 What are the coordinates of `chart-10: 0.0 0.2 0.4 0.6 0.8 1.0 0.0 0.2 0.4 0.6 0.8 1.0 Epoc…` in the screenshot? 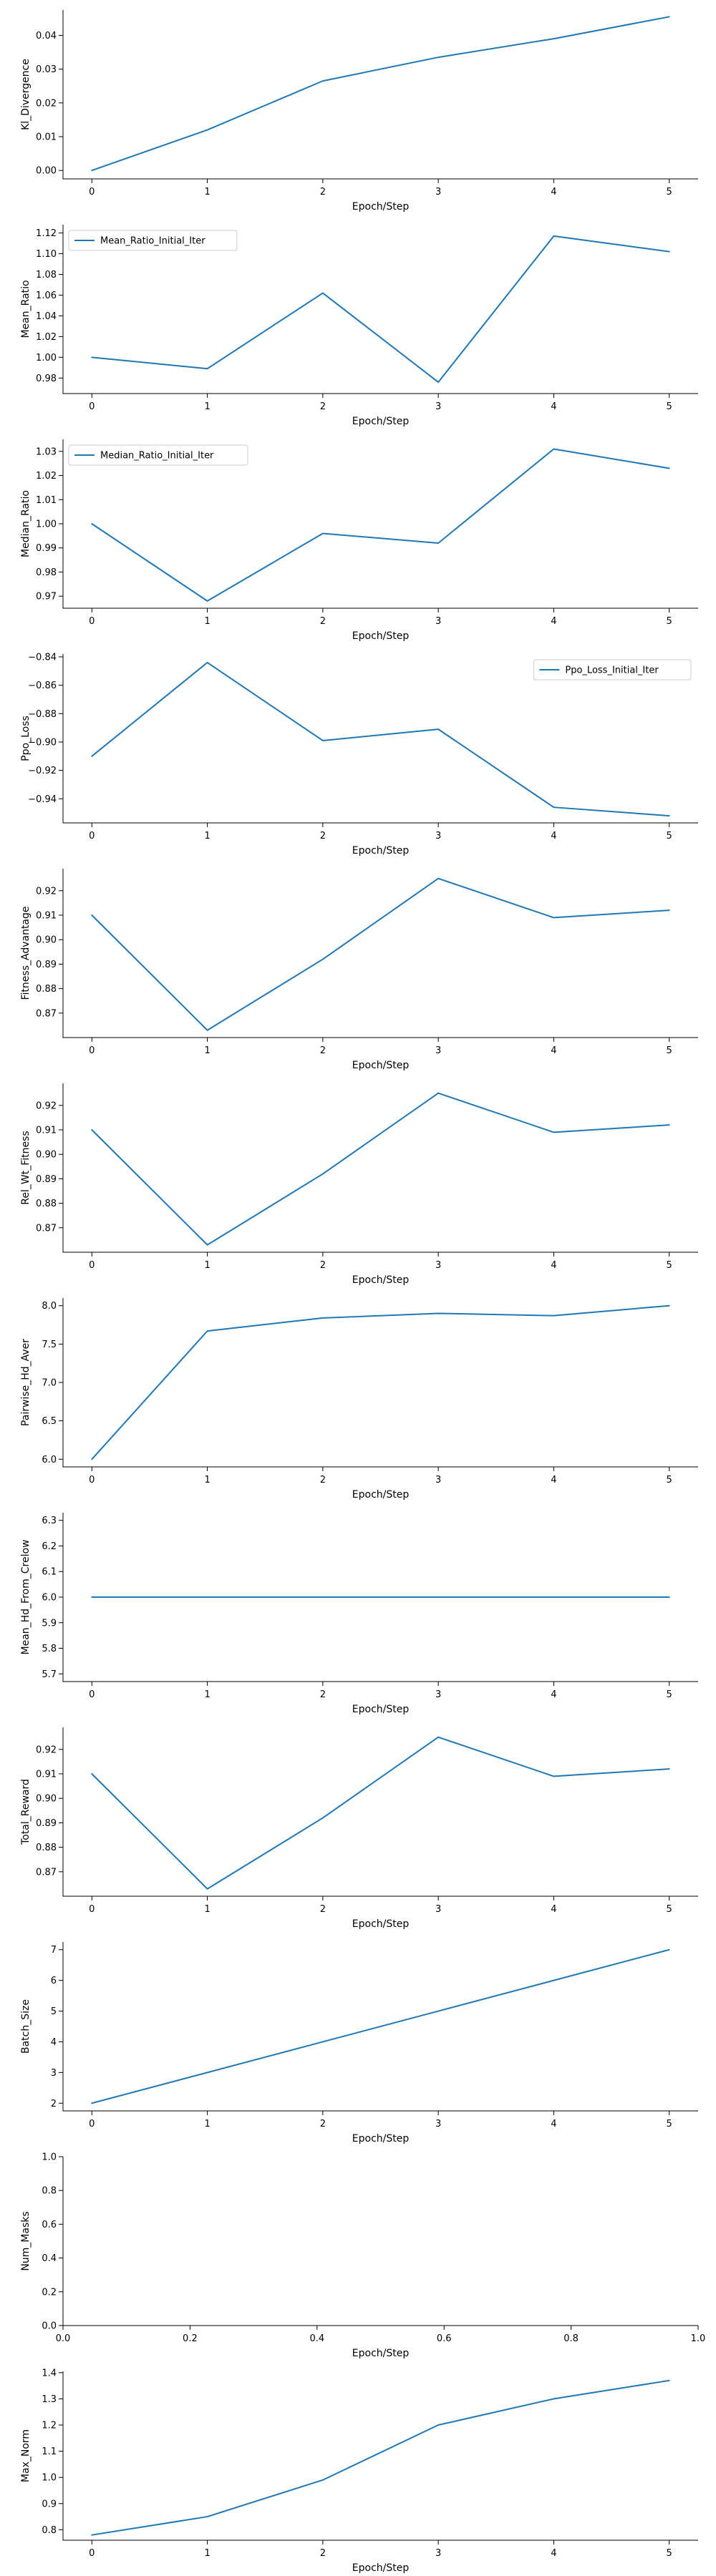 It's located at (363, 2256).